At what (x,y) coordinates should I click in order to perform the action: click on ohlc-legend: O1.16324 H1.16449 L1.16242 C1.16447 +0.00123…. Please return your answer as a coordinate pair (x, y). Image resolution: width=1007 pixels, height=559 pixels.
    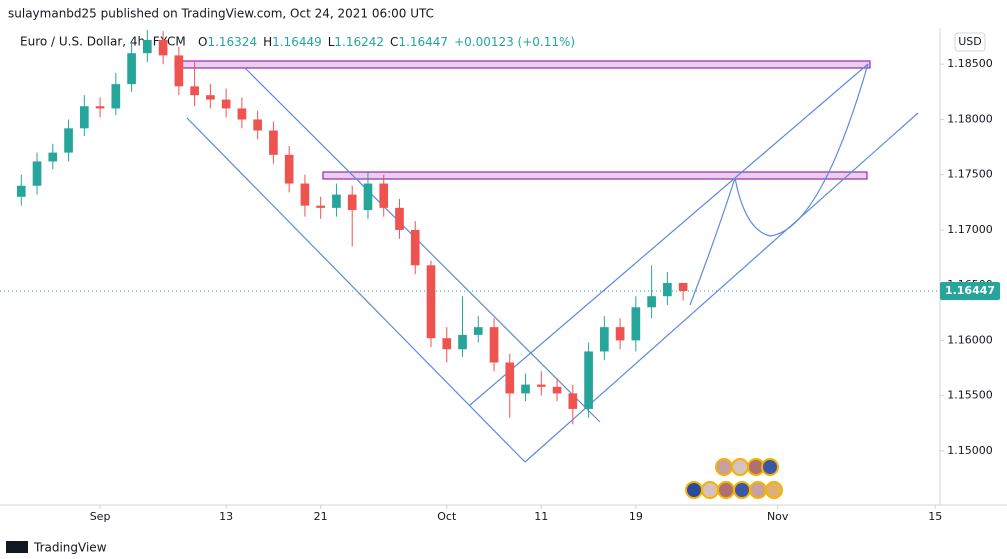
    Looking at the image, I should click on (386, 42).